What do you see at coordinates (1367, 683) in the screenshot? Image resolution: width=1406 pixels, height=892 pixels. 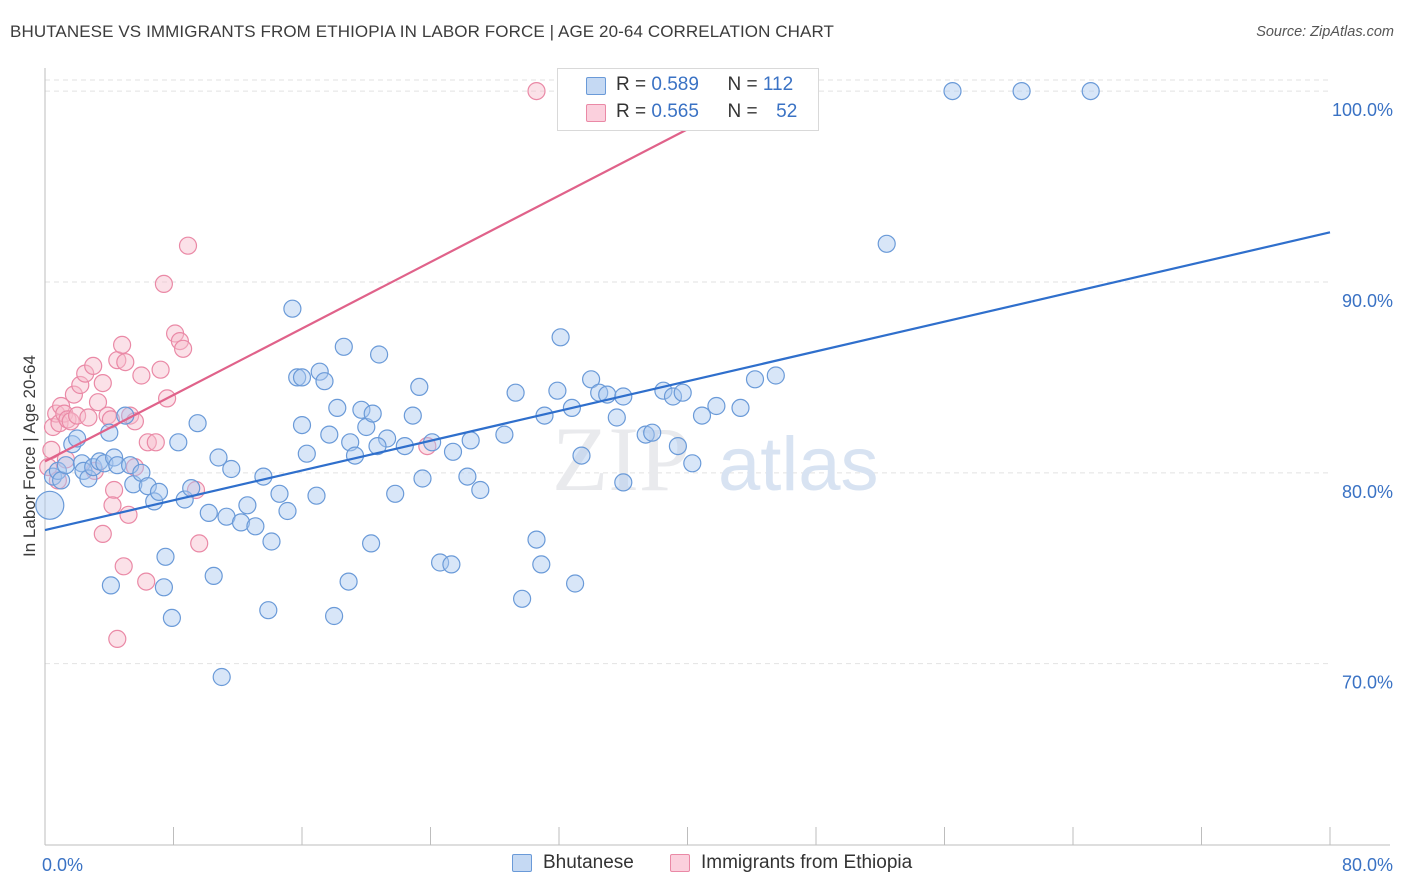 I see `y-tick-label-0: 70.0%` at bounding box center [1367, 683].